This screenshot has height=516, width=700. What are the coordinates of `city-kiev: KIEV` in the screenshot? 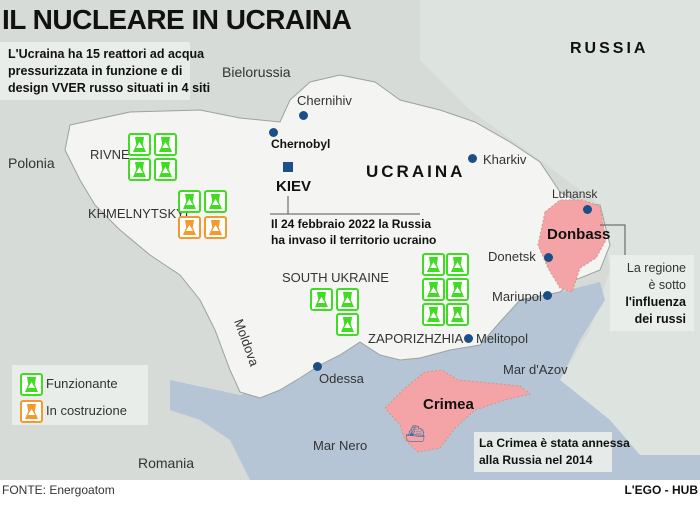 It's located at (294, 186).